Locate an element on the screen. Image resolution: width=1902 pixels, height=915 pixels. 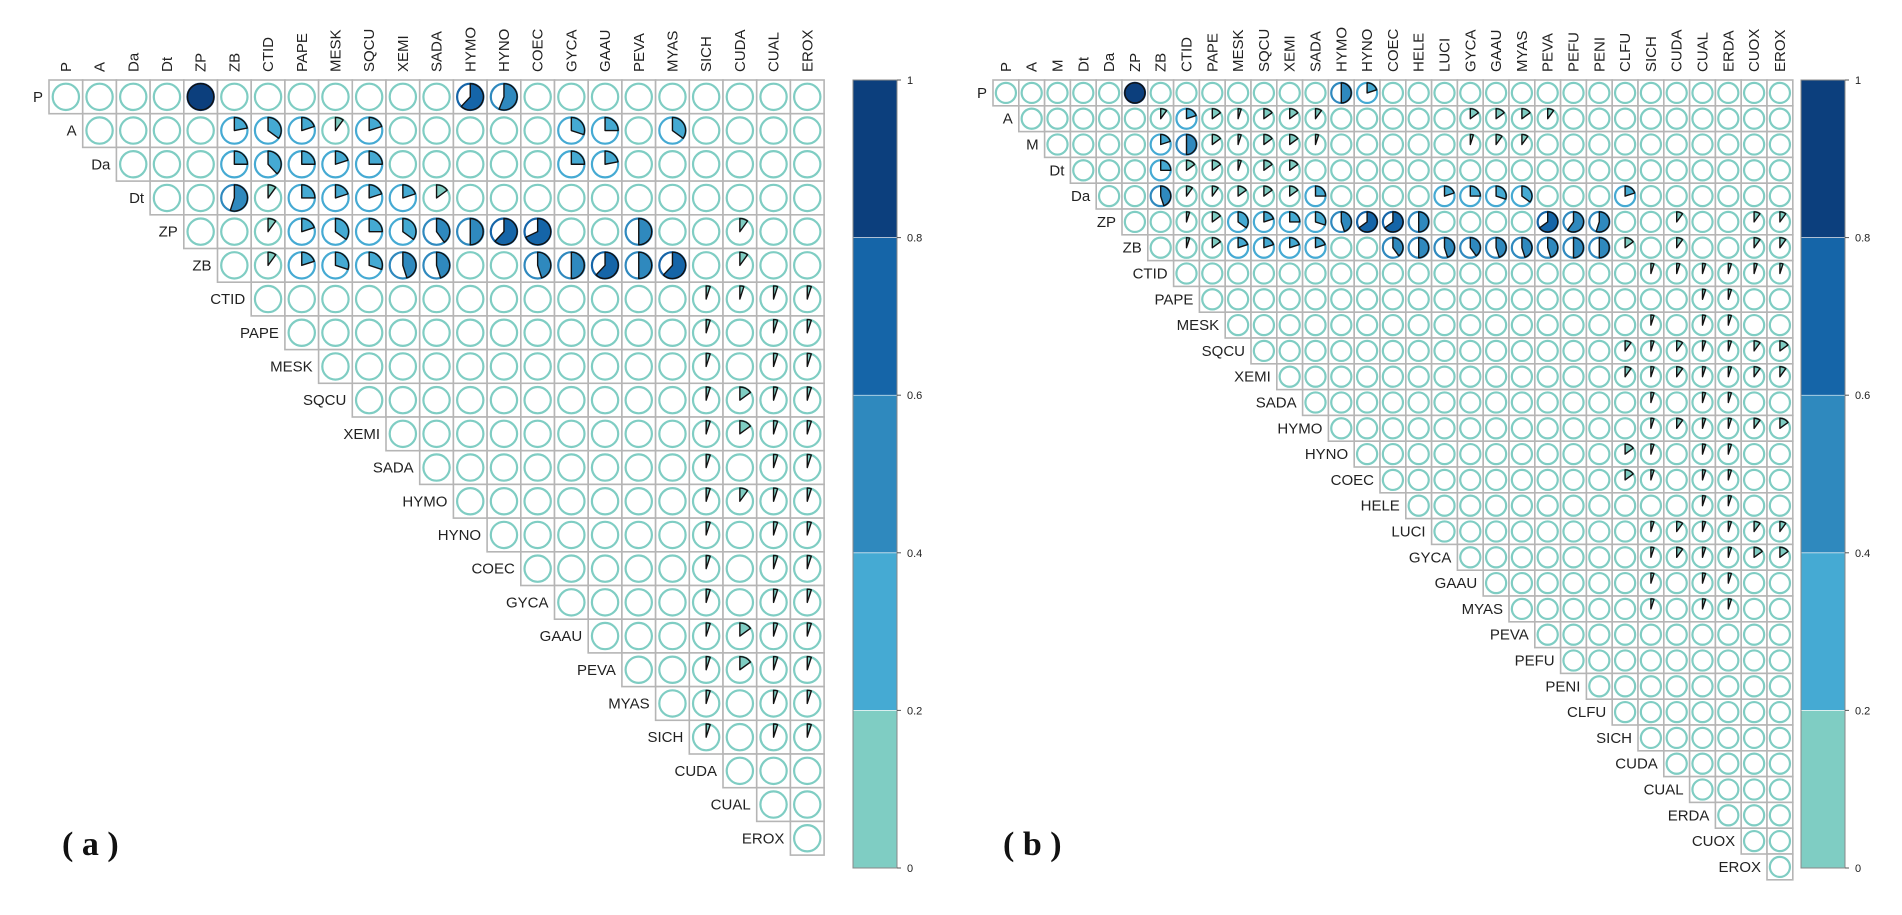
panel-b-row-label: SQCU is located at coordinates (1223, 351).